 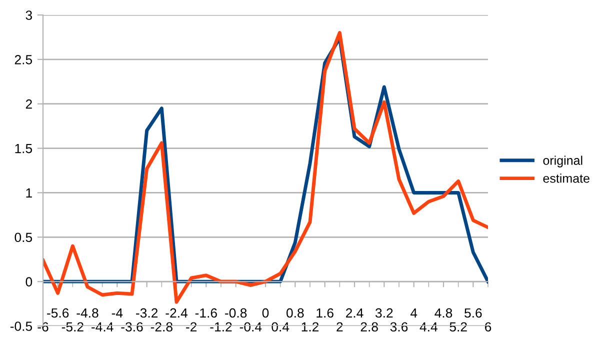 What do you see at coordinates (295, 313) in the screenshot?
I see `x-tick-label: 0.8` at bounding box center [295, 313].